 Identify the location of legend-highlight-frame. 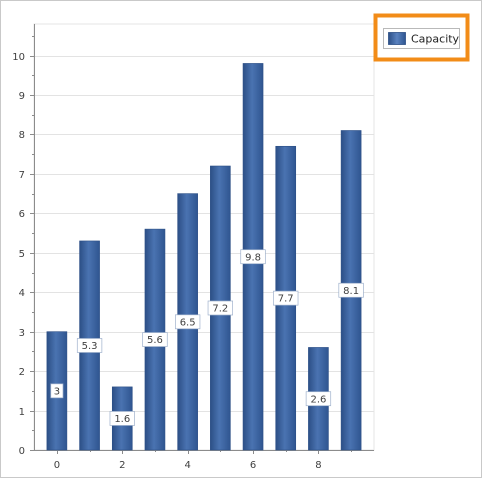
(421, 37).